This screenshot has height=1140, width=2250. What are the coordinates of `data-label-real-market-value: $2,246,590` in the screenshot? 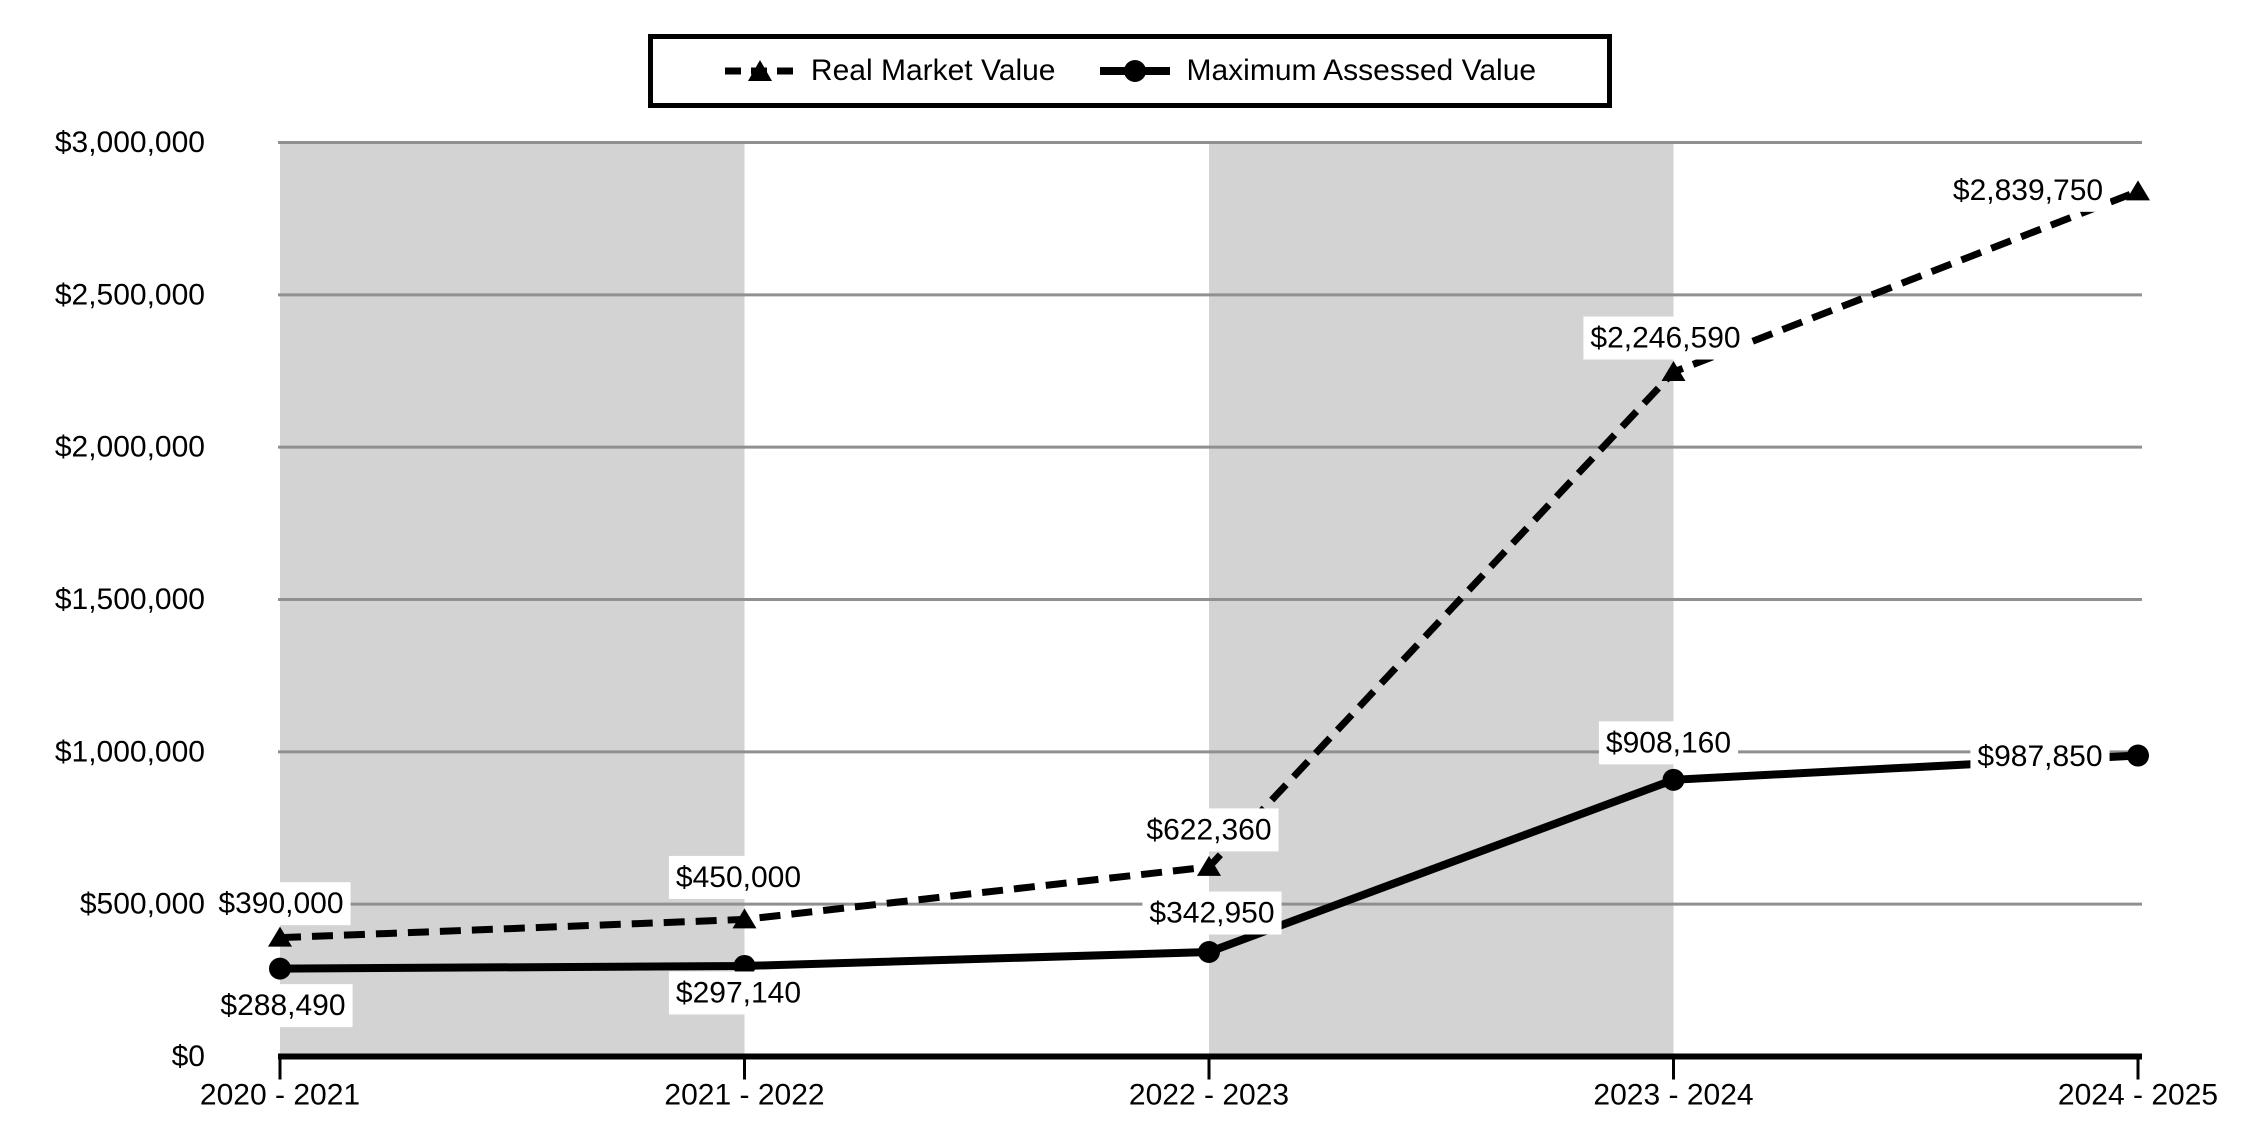 It's located at (1665, 338).